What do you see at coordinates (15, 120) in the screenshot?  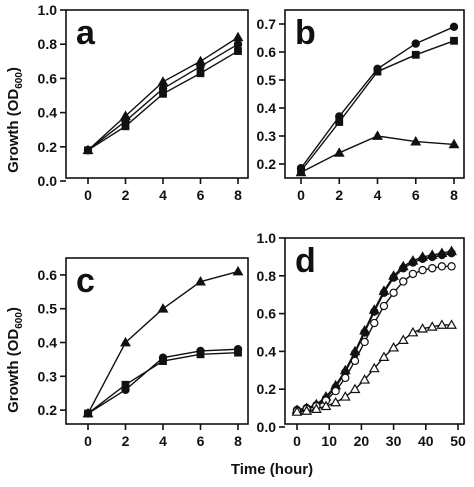 I see `y-axis-label-top: Growth (OD600)` at bounding box center [15, 120].